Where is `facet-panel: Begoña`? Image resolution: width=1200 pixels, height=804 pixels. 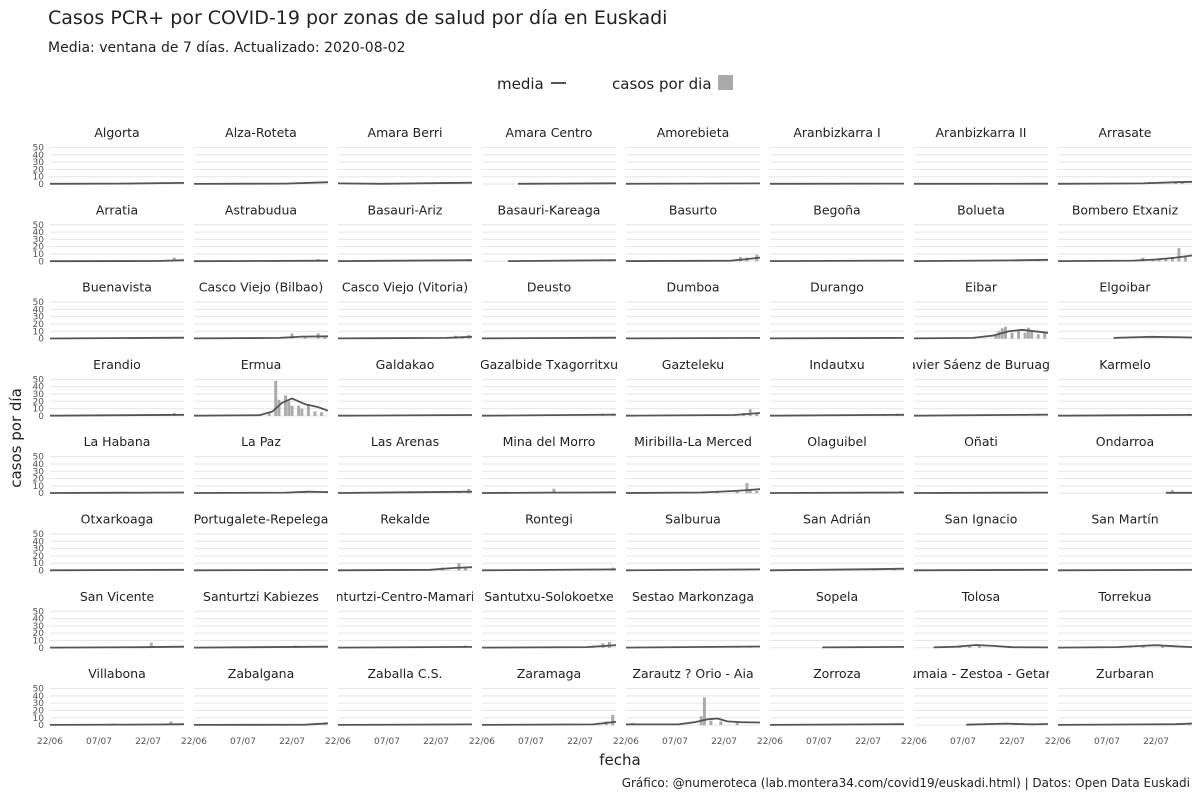
facet-panel: Begoña is located at coordinates (837, 231).